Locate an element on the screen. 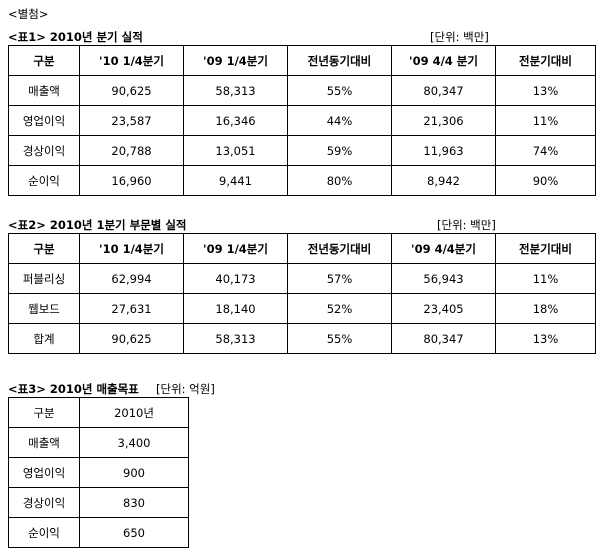 The height and width of the screenshot is (557, 607). table-row: 순이익 16,960 9,441 80% 8,942 90% is located at coordinates (302, 180).